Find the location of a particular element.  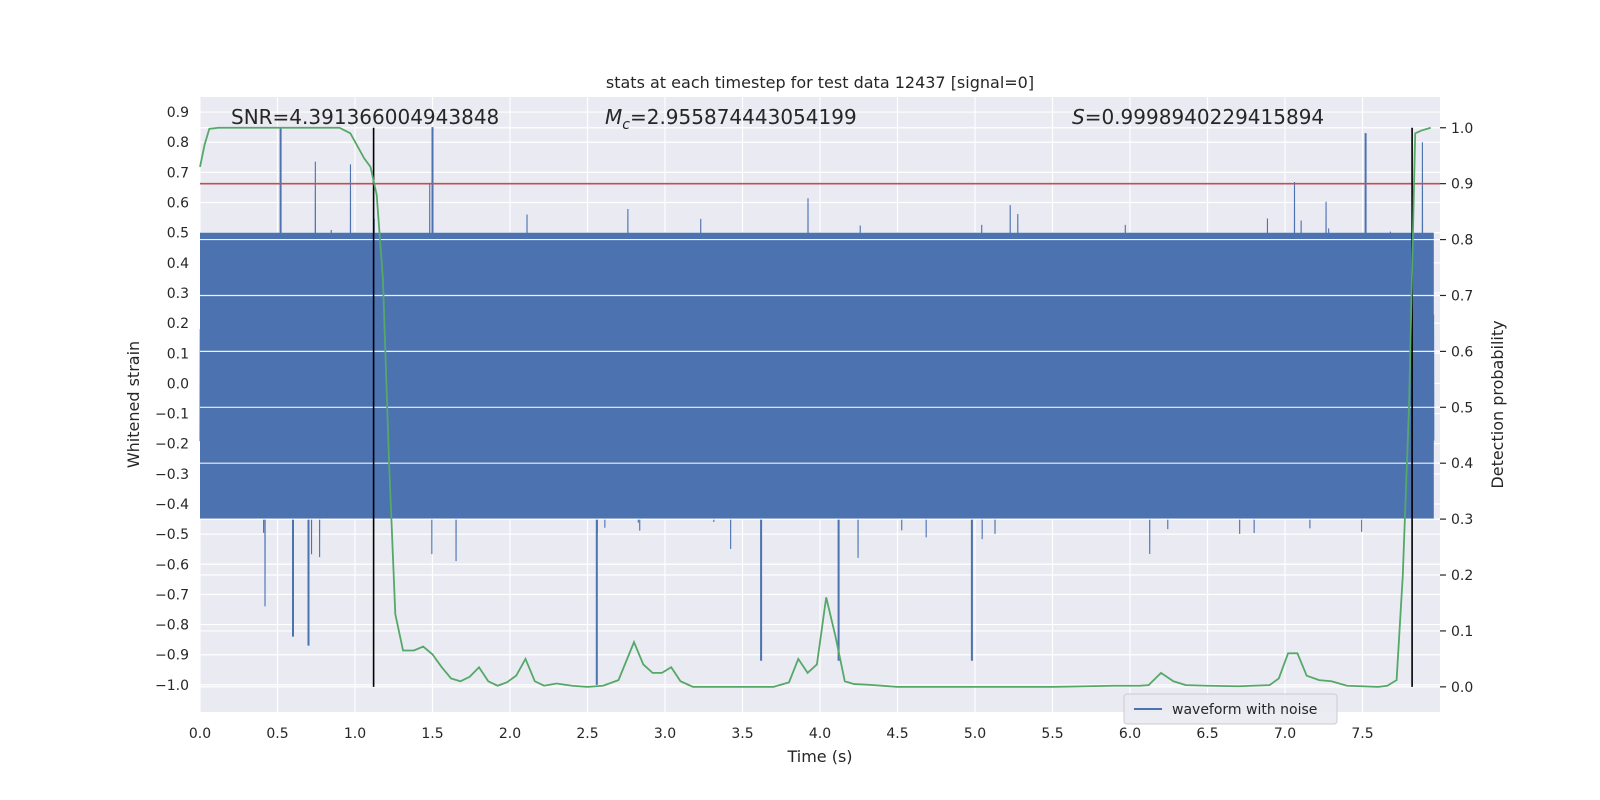

y-right-tick-label: 0.6 is located at coordinates (1462, 352).